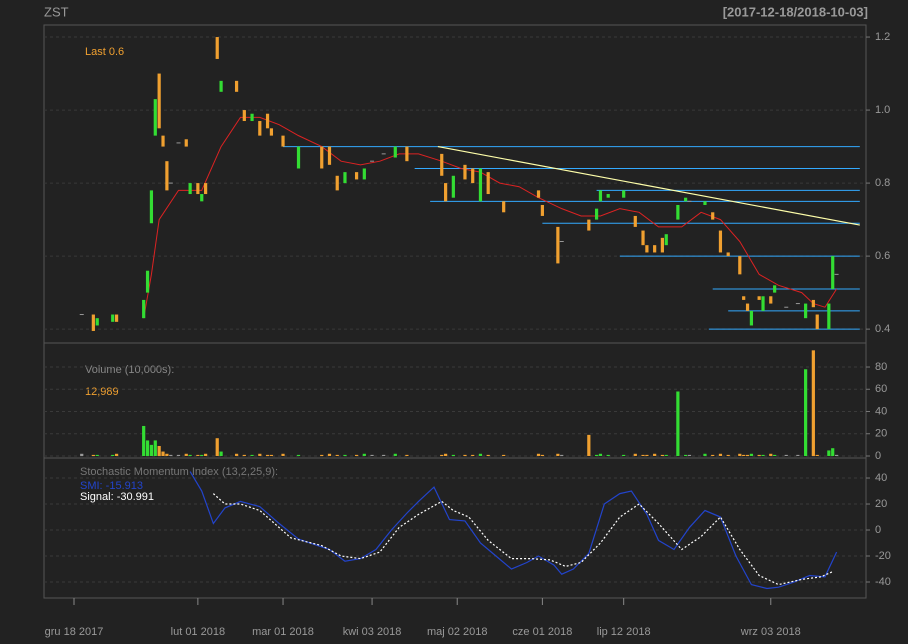  I want to click on y-tick-label: 20, so click(881, 504).